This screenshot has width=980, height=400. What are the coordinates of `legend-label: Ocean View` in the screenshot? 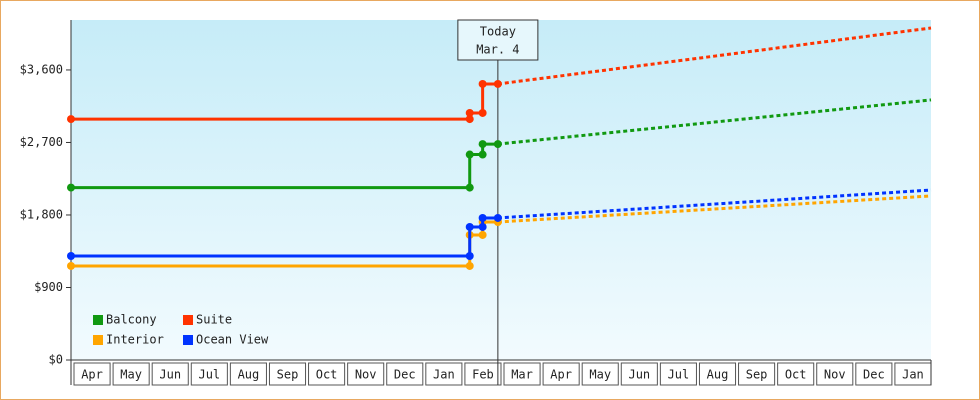 It's located at (232, 340).